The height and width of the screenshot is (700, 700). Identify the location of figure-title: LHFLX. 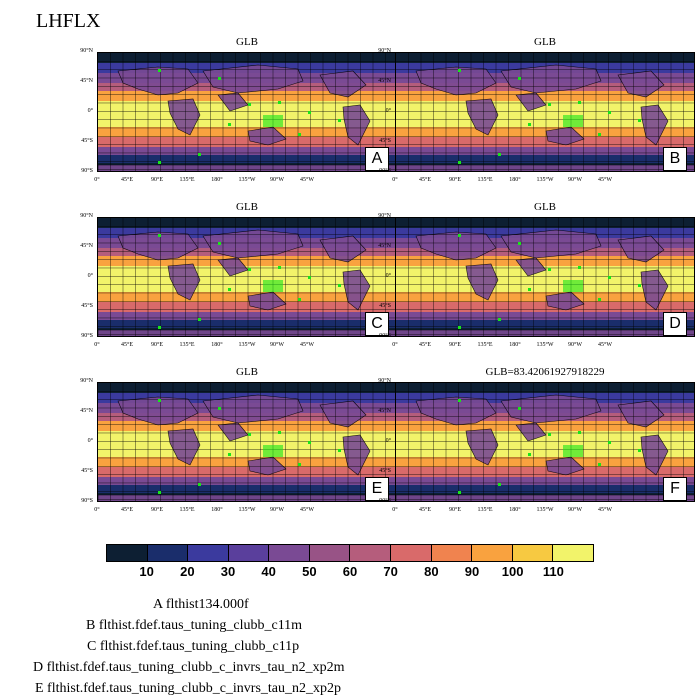
(68, 21).